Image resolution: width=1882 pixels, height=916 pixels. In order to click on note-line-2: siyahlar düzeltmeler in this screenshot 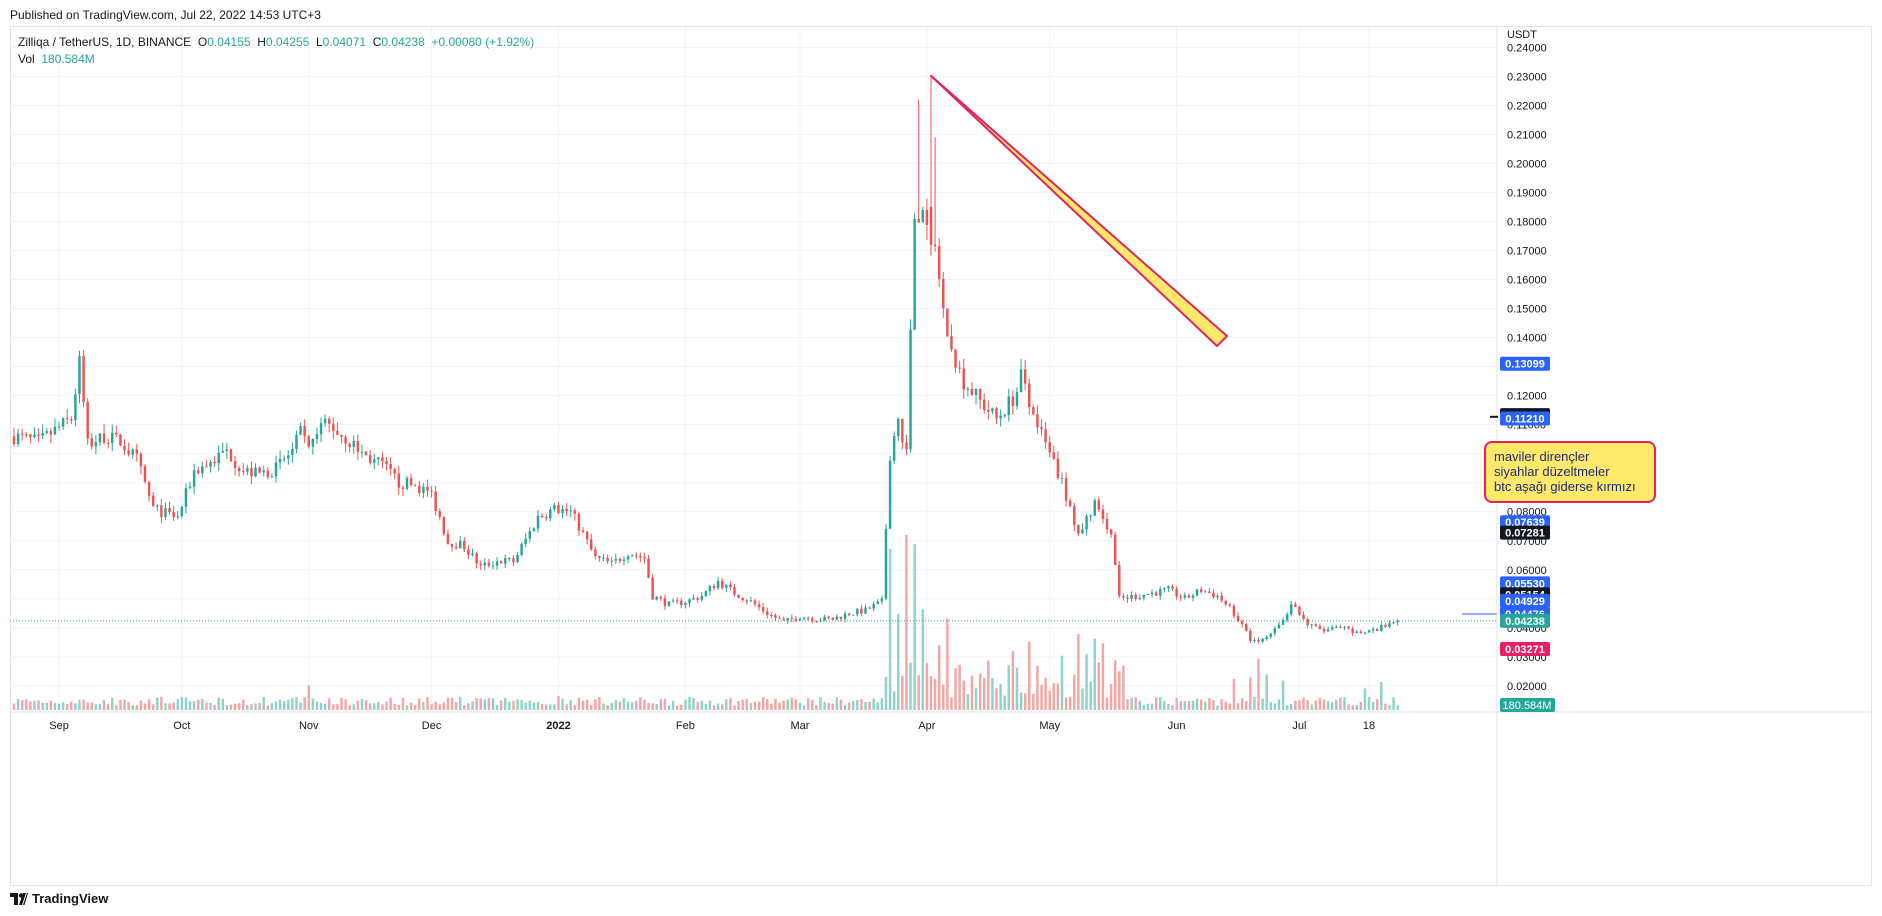, I will do `click(1552, 471)`.